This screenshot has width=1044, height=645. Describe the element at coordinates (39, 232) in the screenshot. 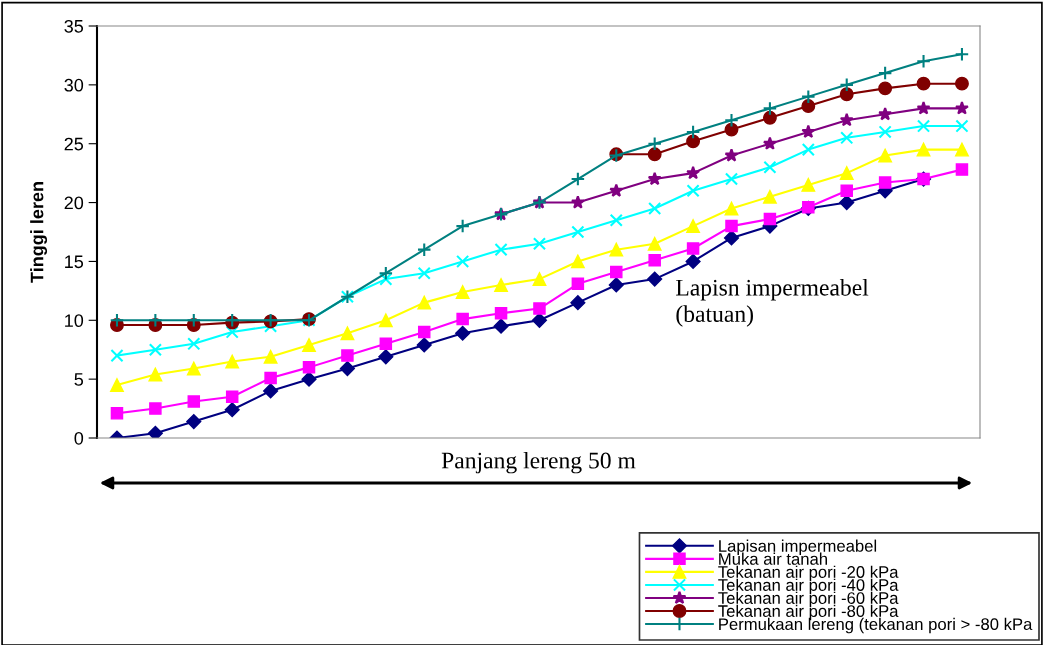

I see `y-axis-title: Tinggi leren` at that location.